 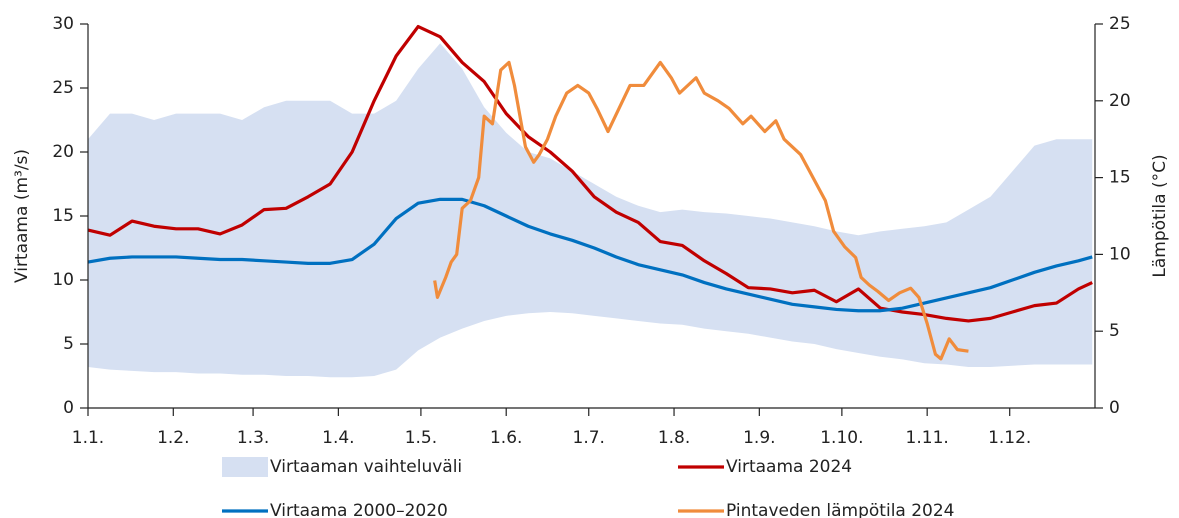 What do you see at coordinates (68, 408) in the screenshot?
I see `y-tick-label: 0` at bounding box center [68, 408].